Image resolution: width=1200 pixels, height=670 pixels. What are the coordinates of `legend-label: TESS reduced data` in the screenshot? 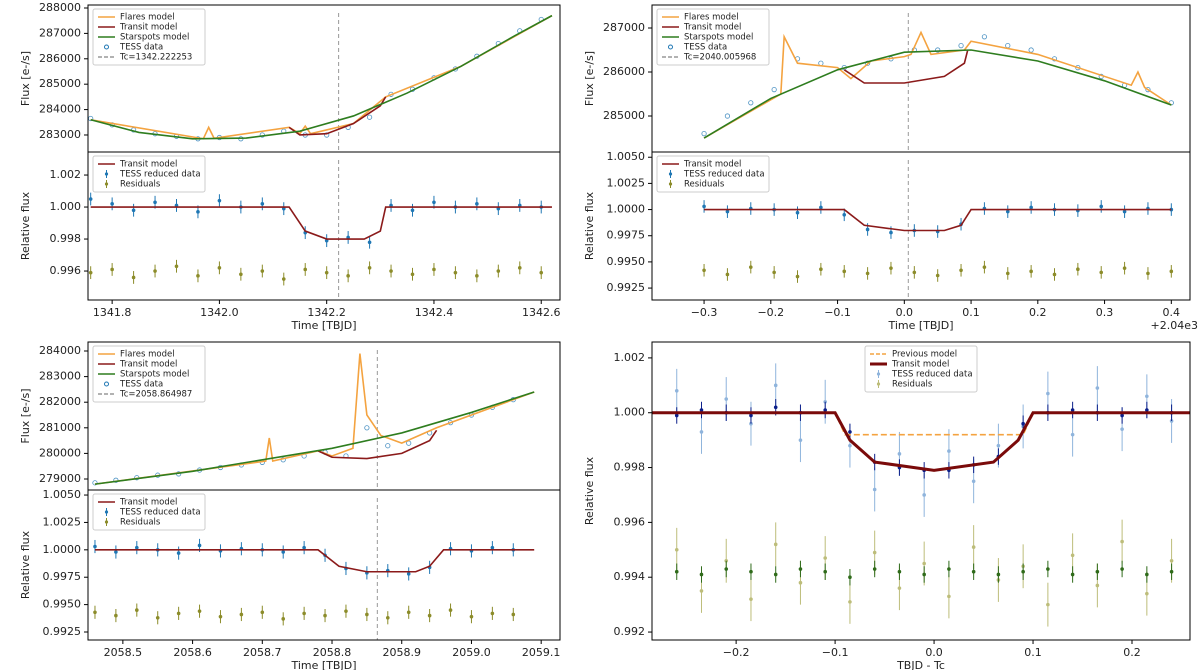 It's located at (932, 375).